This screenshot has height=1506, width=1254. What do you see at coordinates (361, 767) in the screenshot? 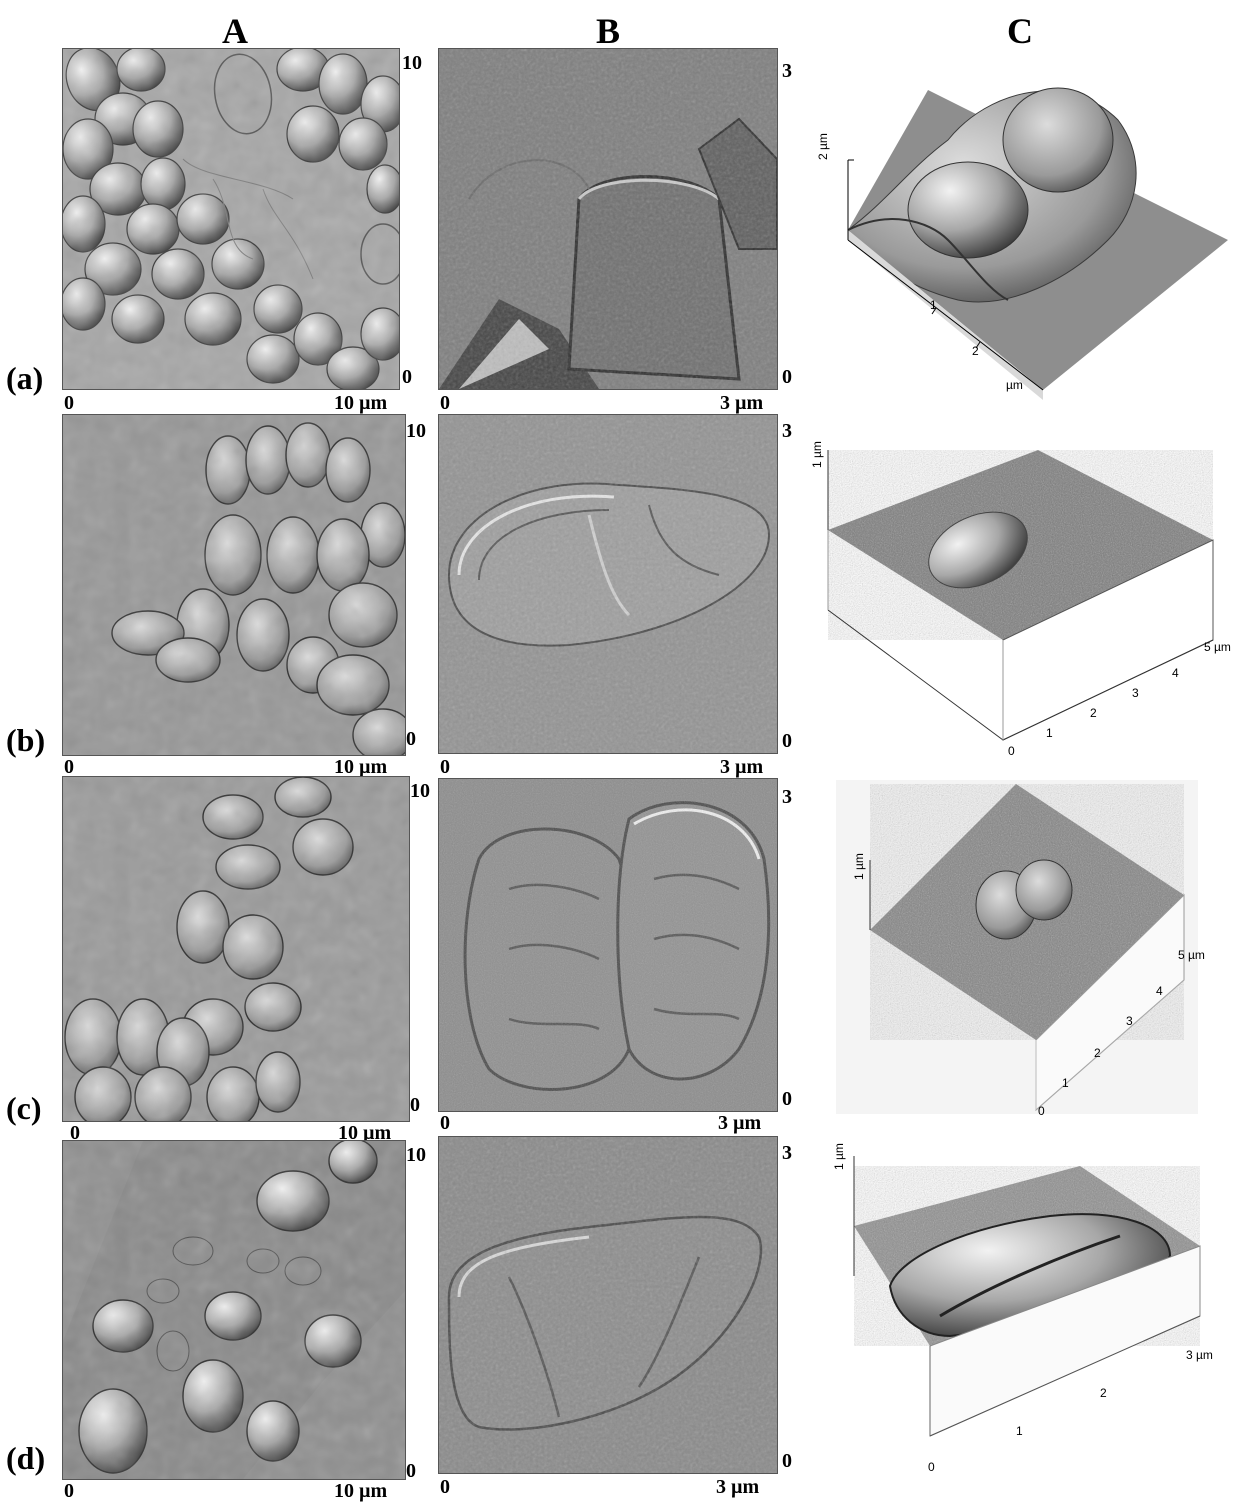
I see `A-b-x1: 10 µm` at bounding box center [361, 767].